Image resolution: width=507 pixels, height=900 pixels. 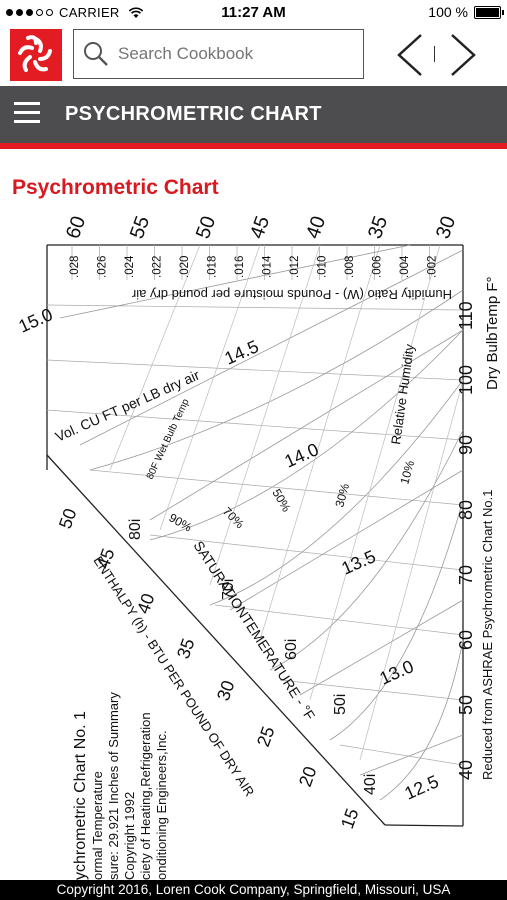 What do you see at coordinates (135, 529) in the screenshot?
I see `wet-bulb-value-label: 80i` at bounding box center [135, 529].